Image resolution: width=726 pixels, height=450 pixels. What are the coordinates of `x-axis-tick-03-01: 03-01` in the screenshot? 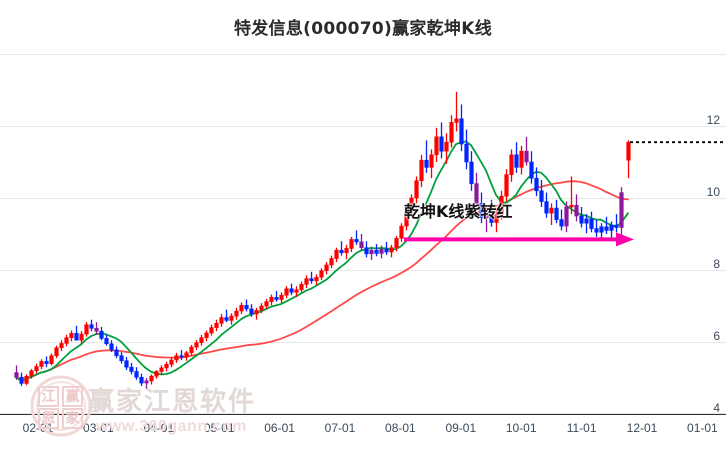 It's located at (98, 427).